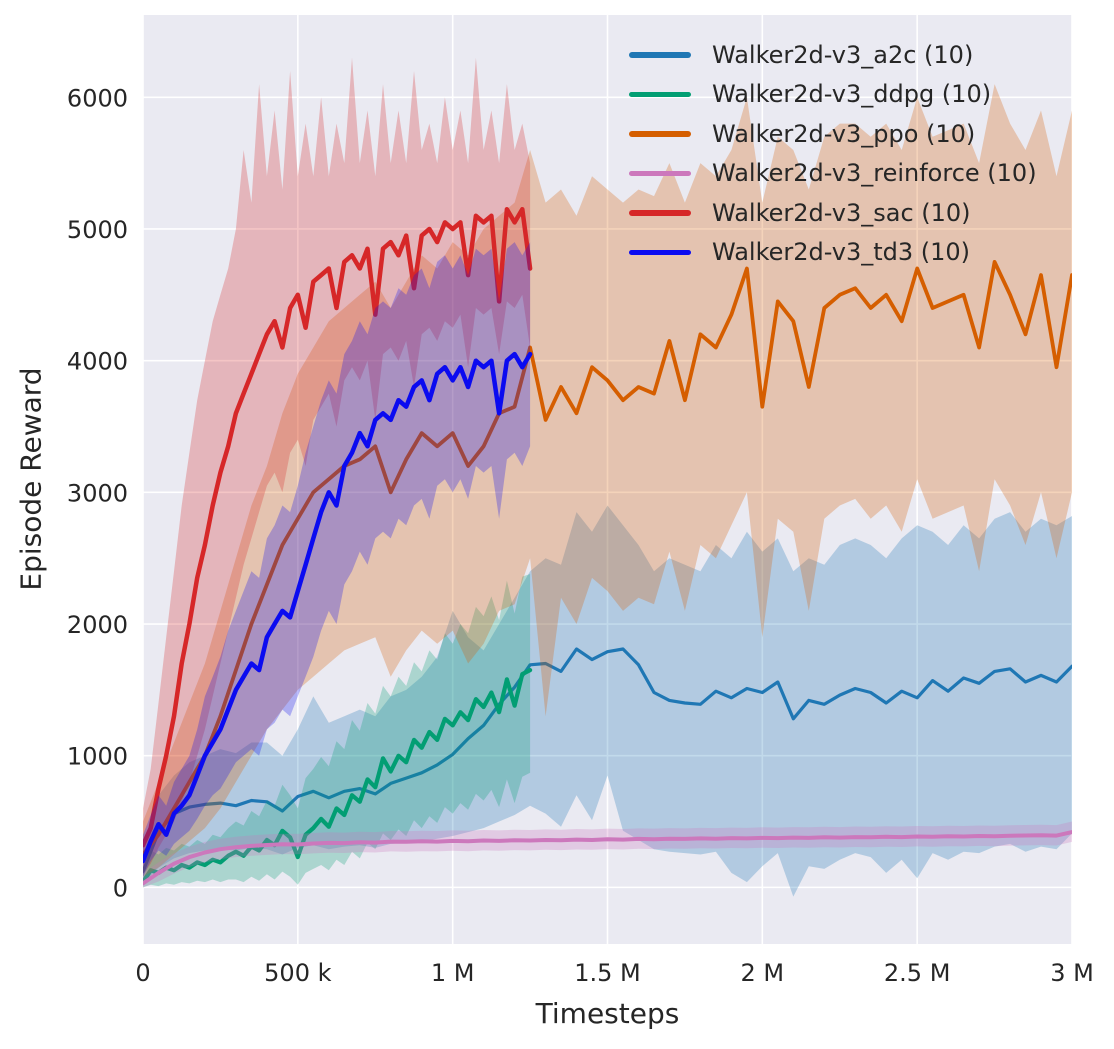  What do you see at coordinates (297, 973) in the screenshot?
I see `x-tick-label: 500 k` at bounding box center [297, 973].